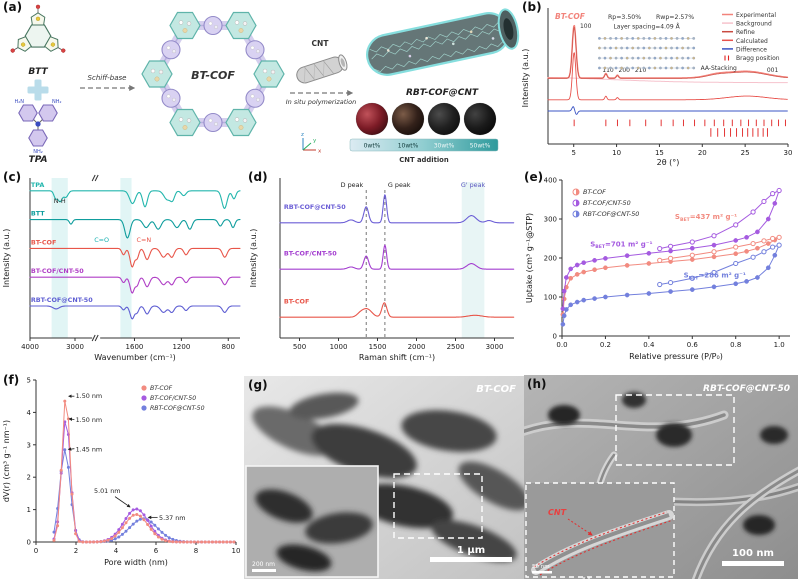  What do you see at coordinates (532, 7) in the screenshot?
I see `panel-label-b: (b)` at bounding box center [532, 7].